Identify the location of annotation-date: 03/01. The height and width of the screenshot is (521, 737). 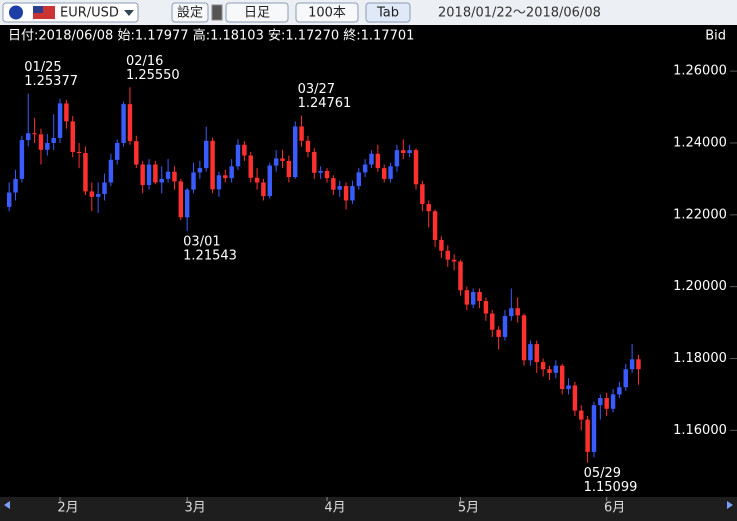
(201, 242).